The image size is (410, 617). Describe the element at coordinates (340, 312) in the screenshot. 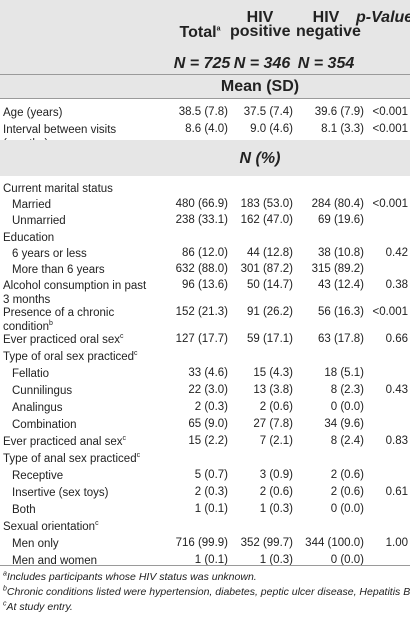

I see `cell-hiv-negative: 56 (16.3)` at that location.